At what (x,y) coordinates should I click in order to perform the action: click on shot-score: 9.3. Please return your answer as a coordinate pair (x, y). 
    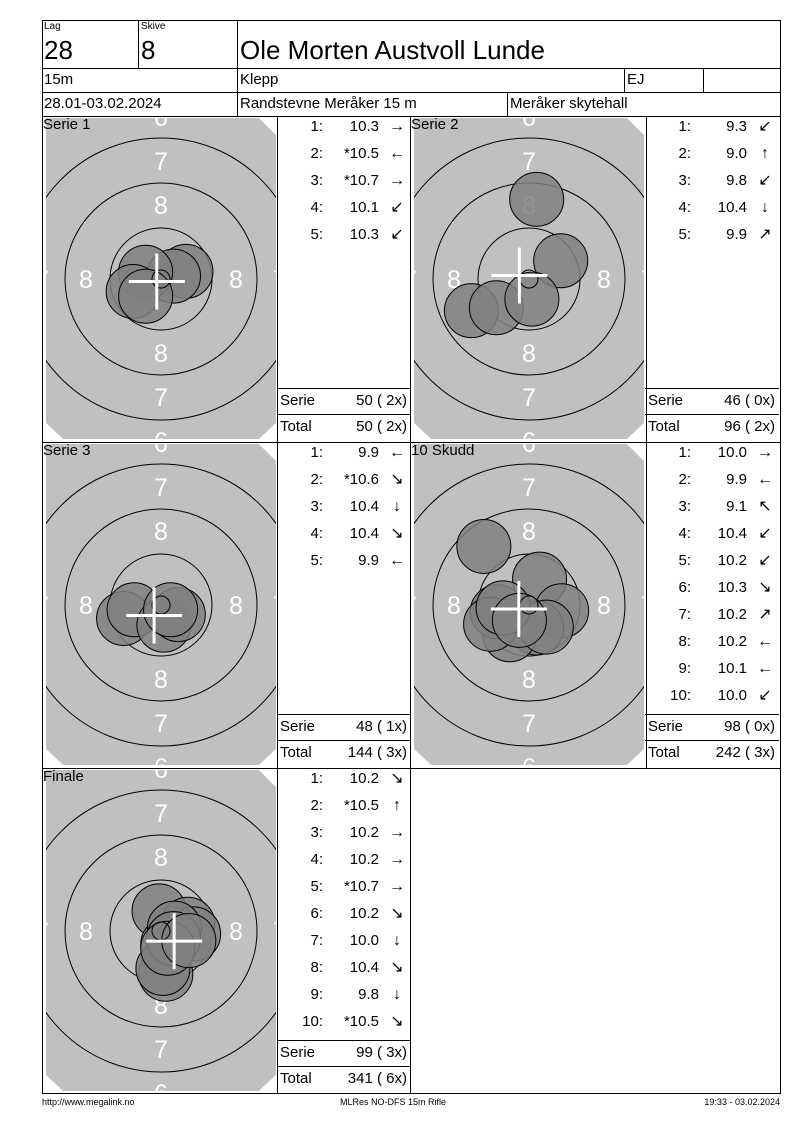
    Looking at the image, I should click on (736, 126).